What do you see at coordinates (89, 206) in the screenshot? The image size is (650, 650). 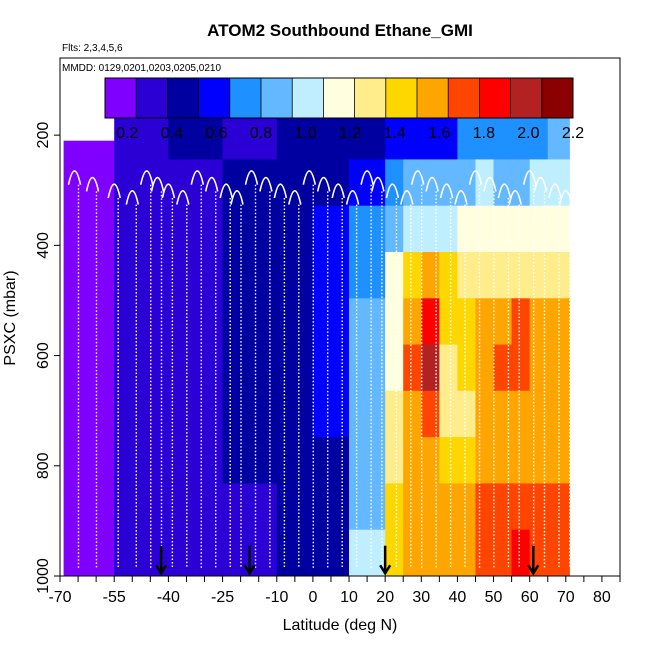 I see `heat-cell-c0-r1` at bounding box center [89, 206].